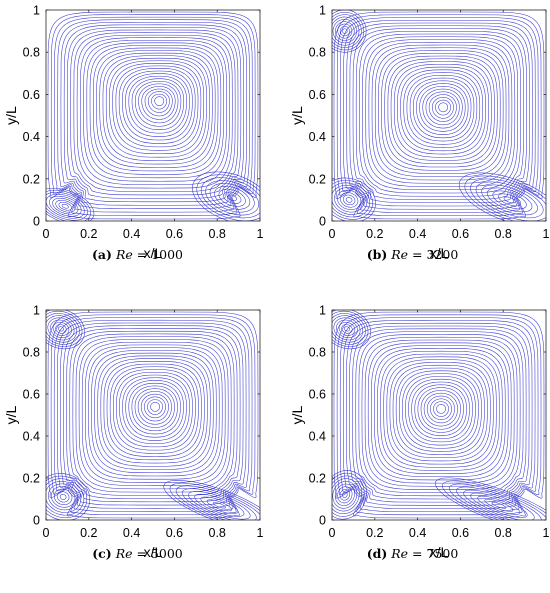 The image size is (550, 593). Describe the element at coordinates (31, 353) in the screenshot. I see `y-tick-label: 0.8` at that location.